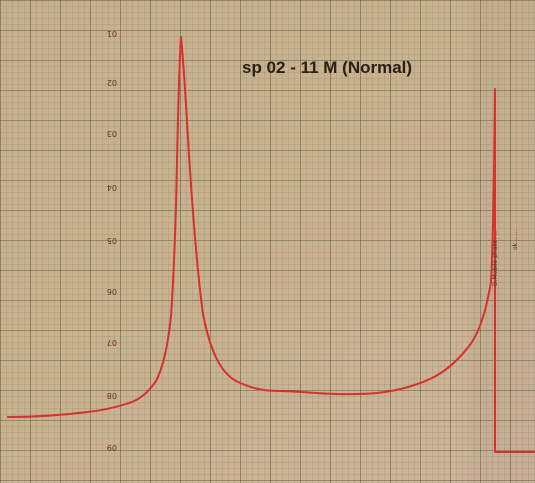 Image resolution: width=535 pixels, height=483 pixels. Describe the element at coordinates (112, 447) in the screenshot. I see `scale-label-09: 09` at that location.